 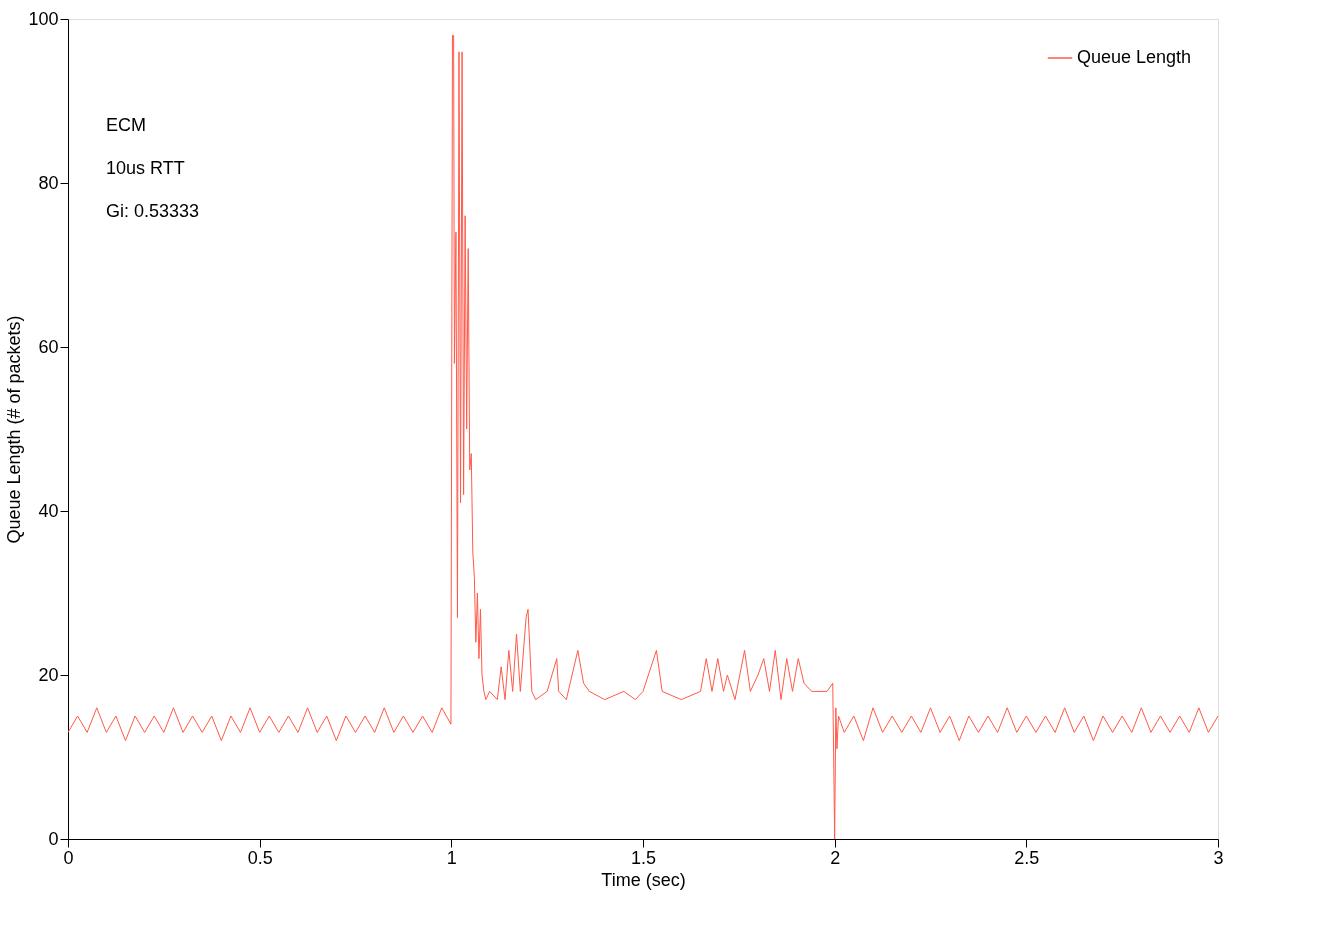 What do you see at coordinates (48, 510) in the screenshot?
I see `y-tick-label: 40` at bounding box center [48, 510].